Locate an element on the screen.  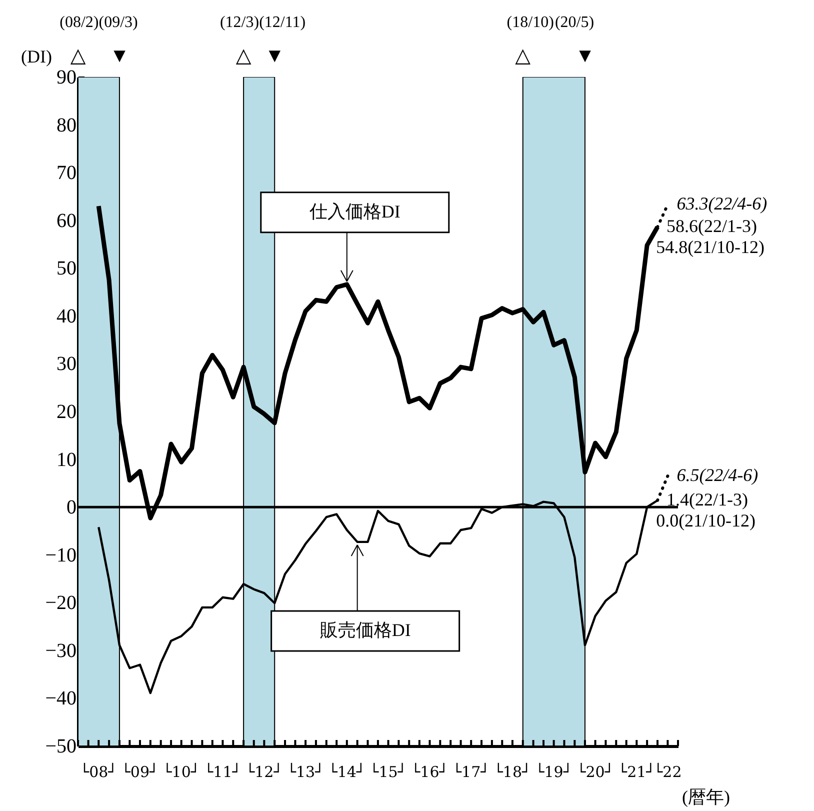
x-tick-label: └13┘ is located at coordinates (305, 771).